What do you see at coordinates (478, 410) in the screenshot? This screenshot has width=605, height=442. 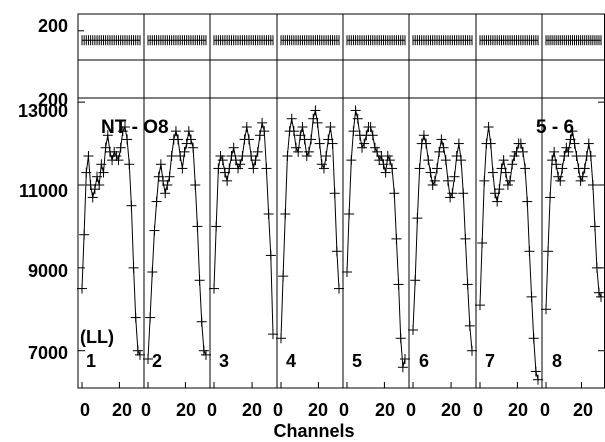 I see `x-tick-label-p7-0: 0` at bounding box center [478, 410].